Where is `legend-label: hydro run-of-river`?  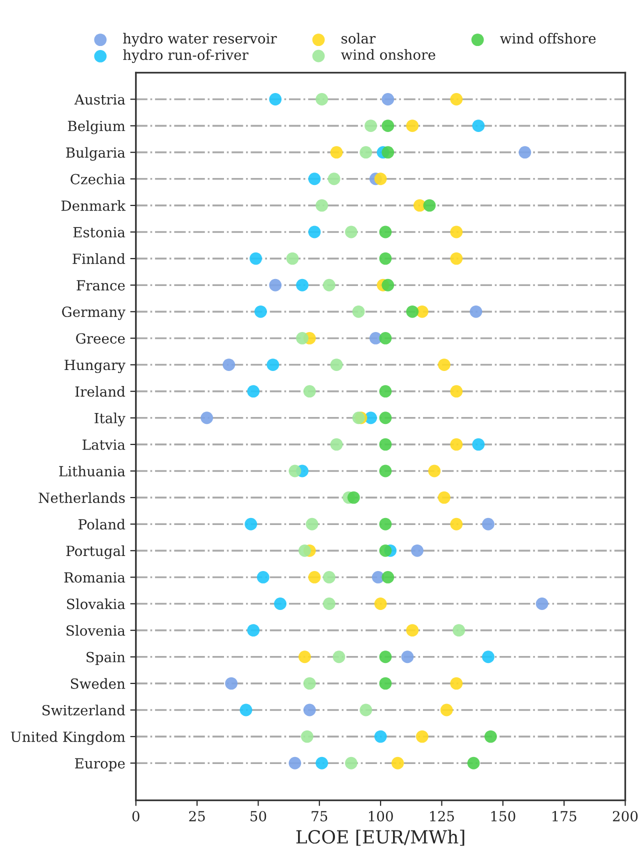
legend-label: hydro run-of-river is located at coordinates (185, 56).